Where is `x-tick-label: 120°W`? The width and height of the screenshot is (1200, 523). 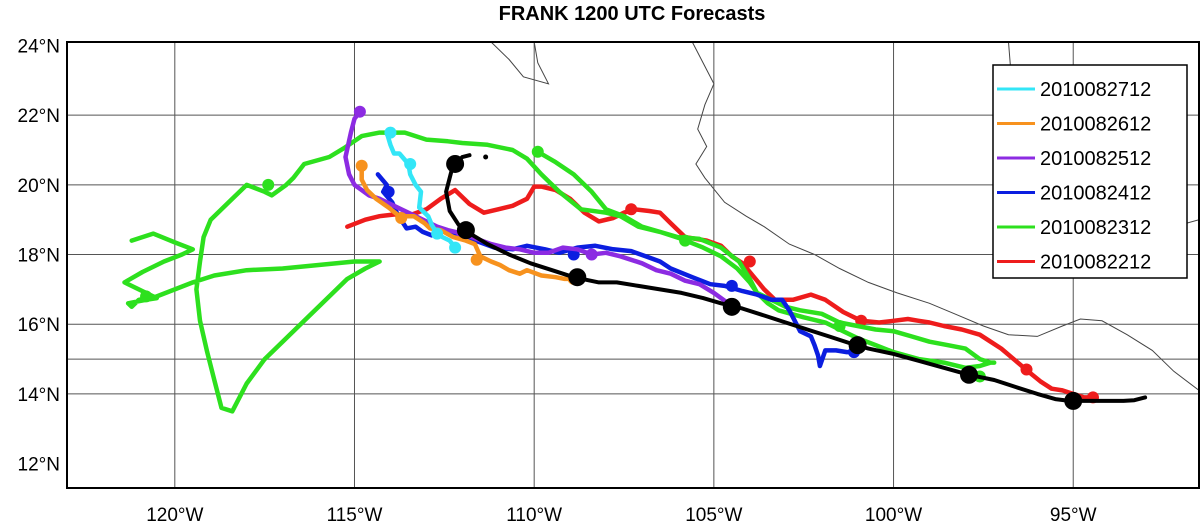
x-tick-label: 120°W is located at coordinates (174, 514).